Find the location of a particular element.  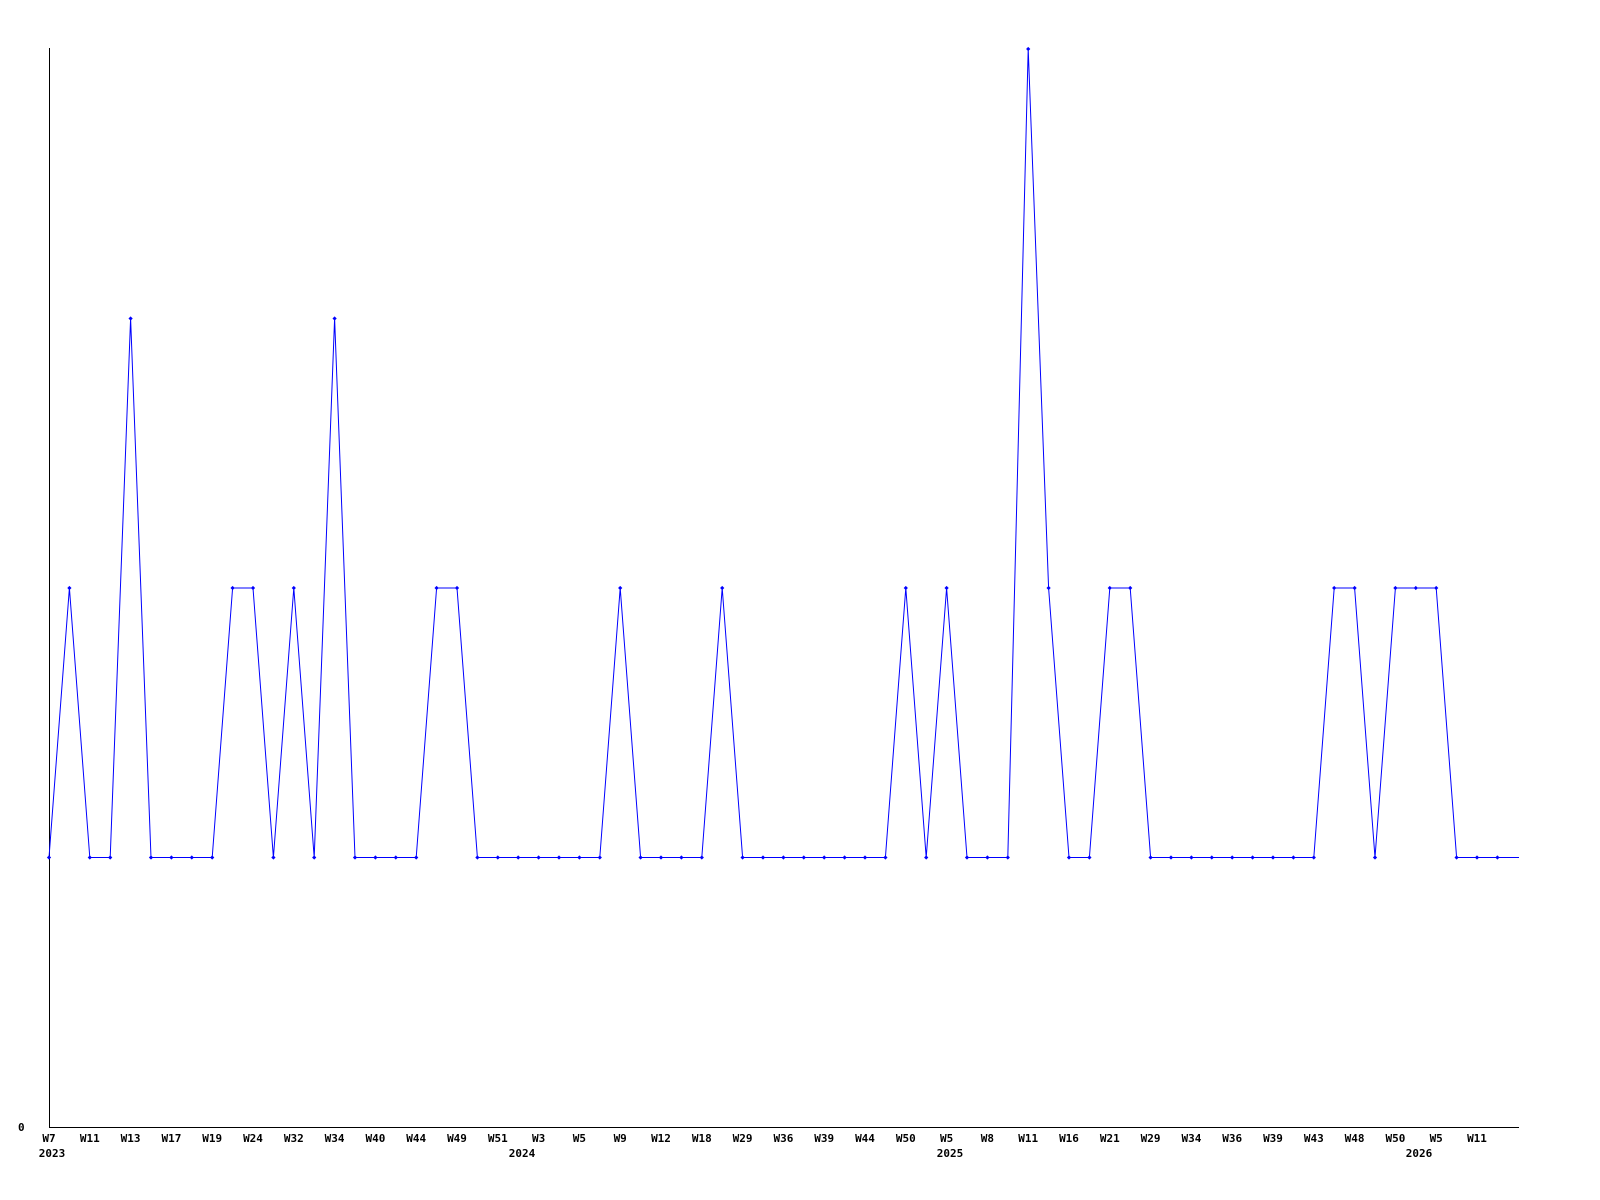

x-tick-label: W21 is located at coordinates (1110, 1138).